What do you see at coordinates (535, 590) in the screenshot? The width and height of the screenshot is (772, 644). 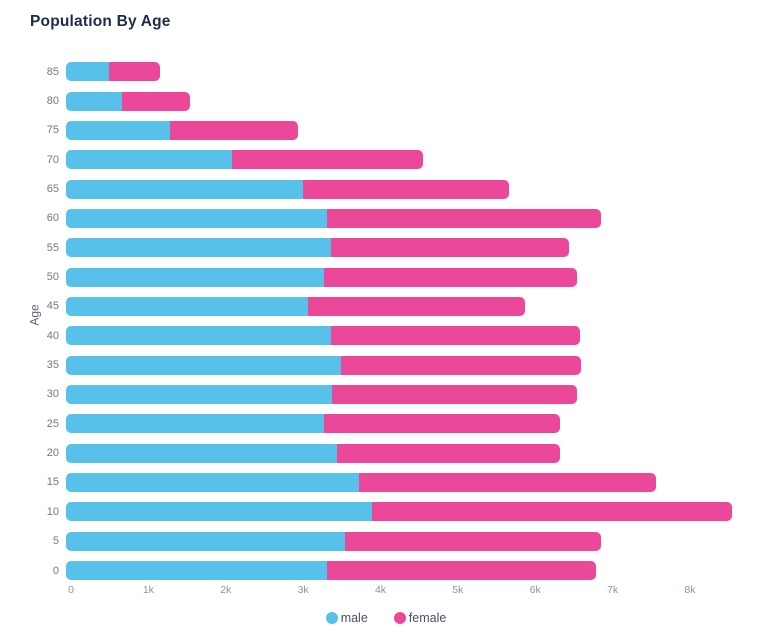 I see `x-axis-tick-label: 6k` at bounding box center [535, 590].